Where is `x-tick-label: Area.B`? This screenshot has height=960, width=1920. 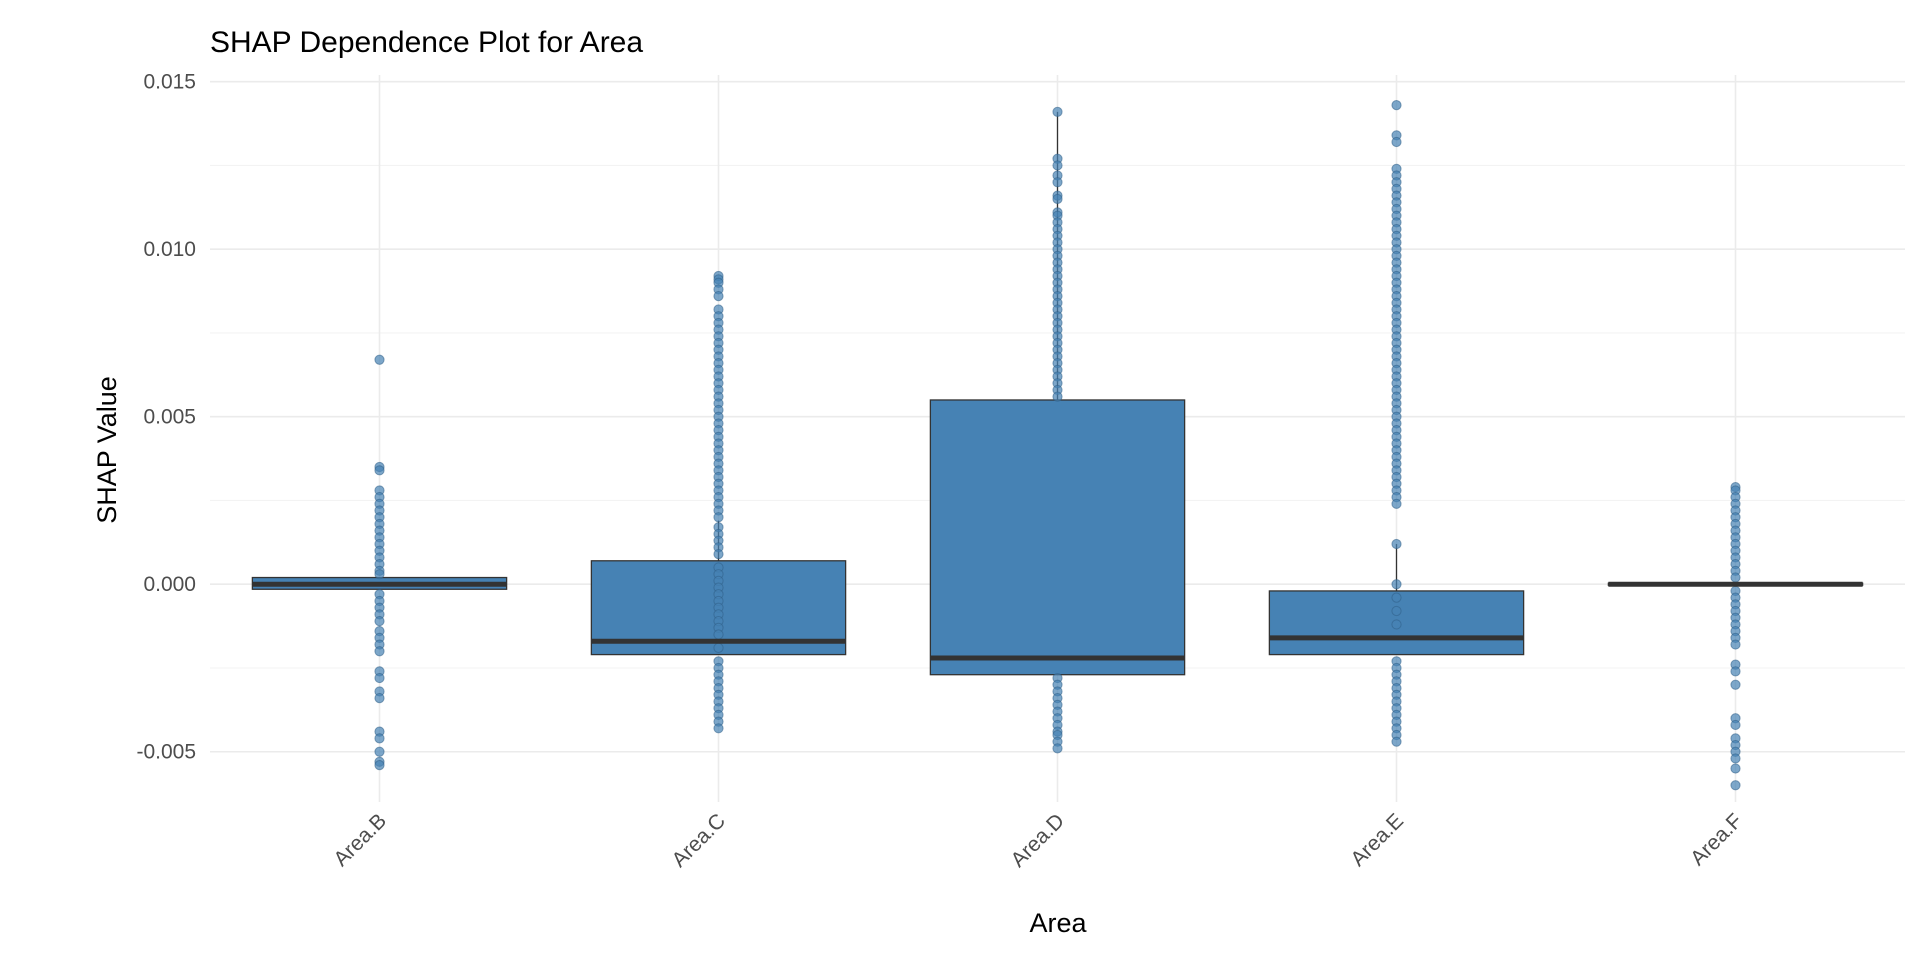
x-tick-label: Area.B is located at coordinates (360, 840).